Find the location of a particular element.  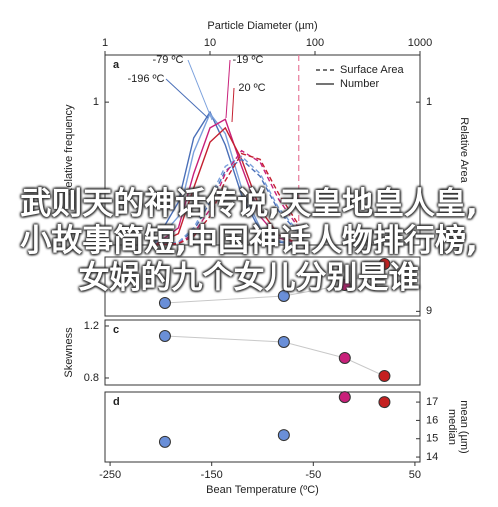

x-tick-label: 1 is located at coordinates (105, 43).